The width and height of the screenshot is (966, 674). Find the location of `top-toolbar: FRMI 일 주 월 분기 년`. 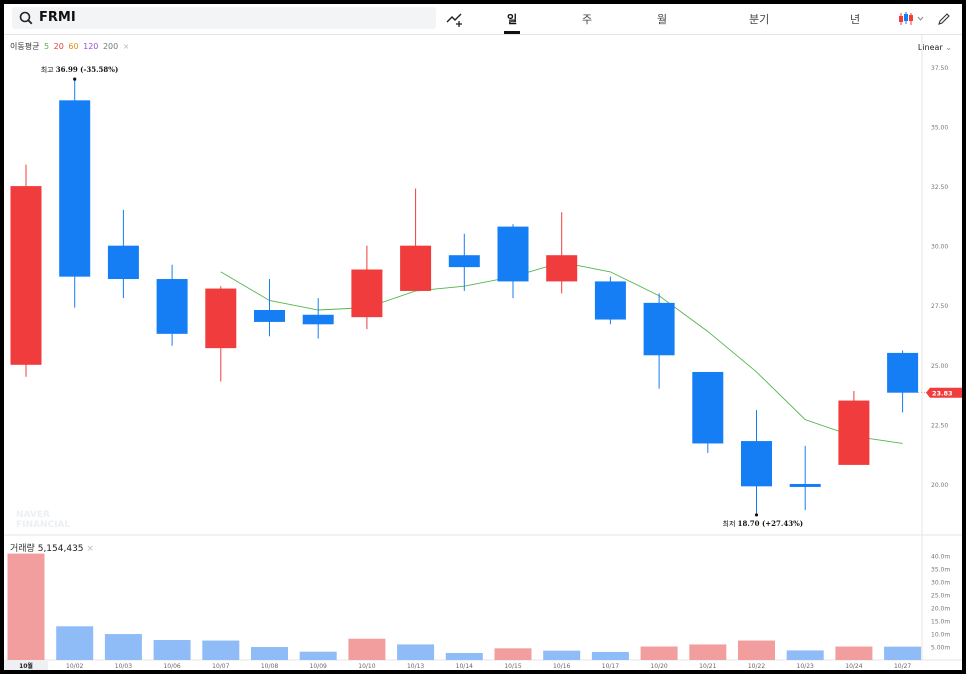

top-toolbar: FRMI 일 주 월 분기 년 is located at coordinates (483, 19).